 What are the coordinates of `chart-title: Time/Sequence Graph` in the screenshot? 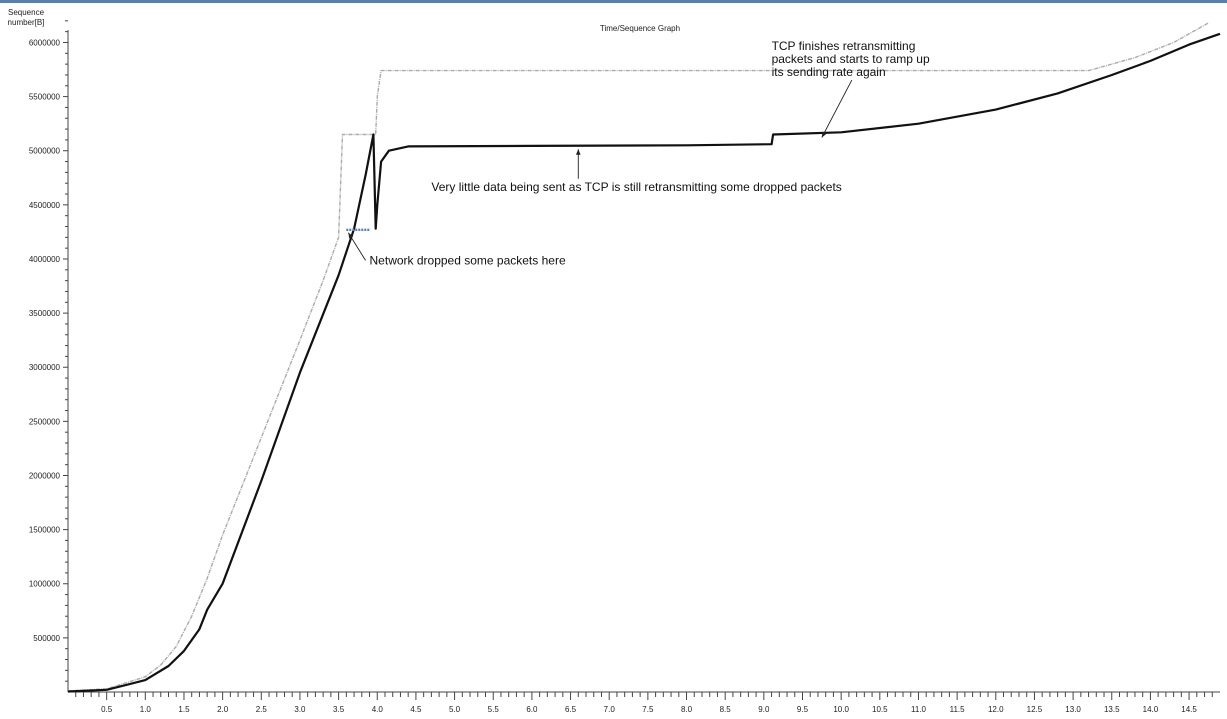 It's located at (640, 28).